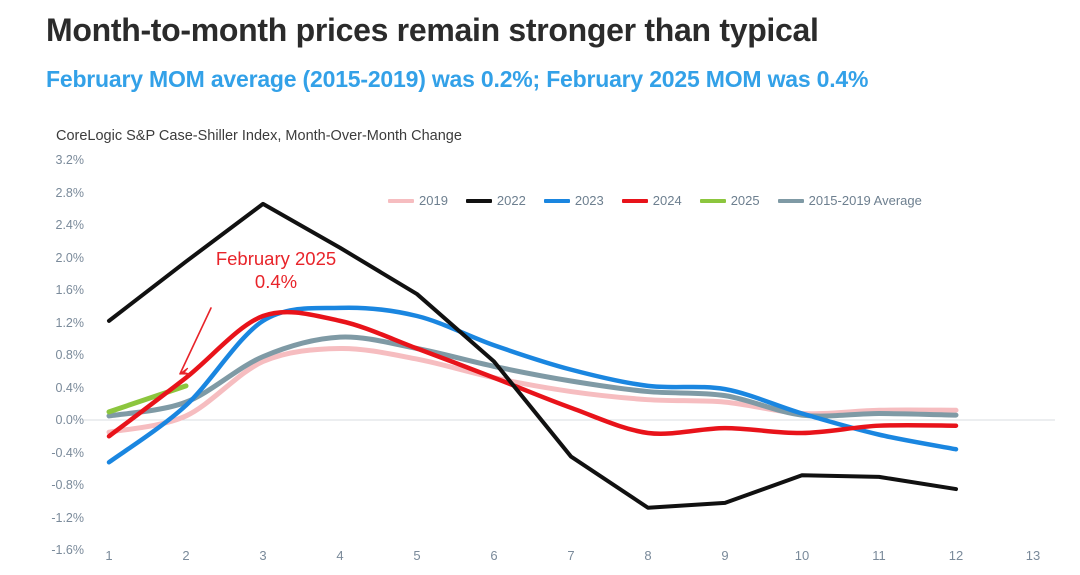 This screenshot has height=575, width=1080. Describe the element at coordinates (70, 387) in the screenshot. I see `y-tick-label: 0.4%` at that location.